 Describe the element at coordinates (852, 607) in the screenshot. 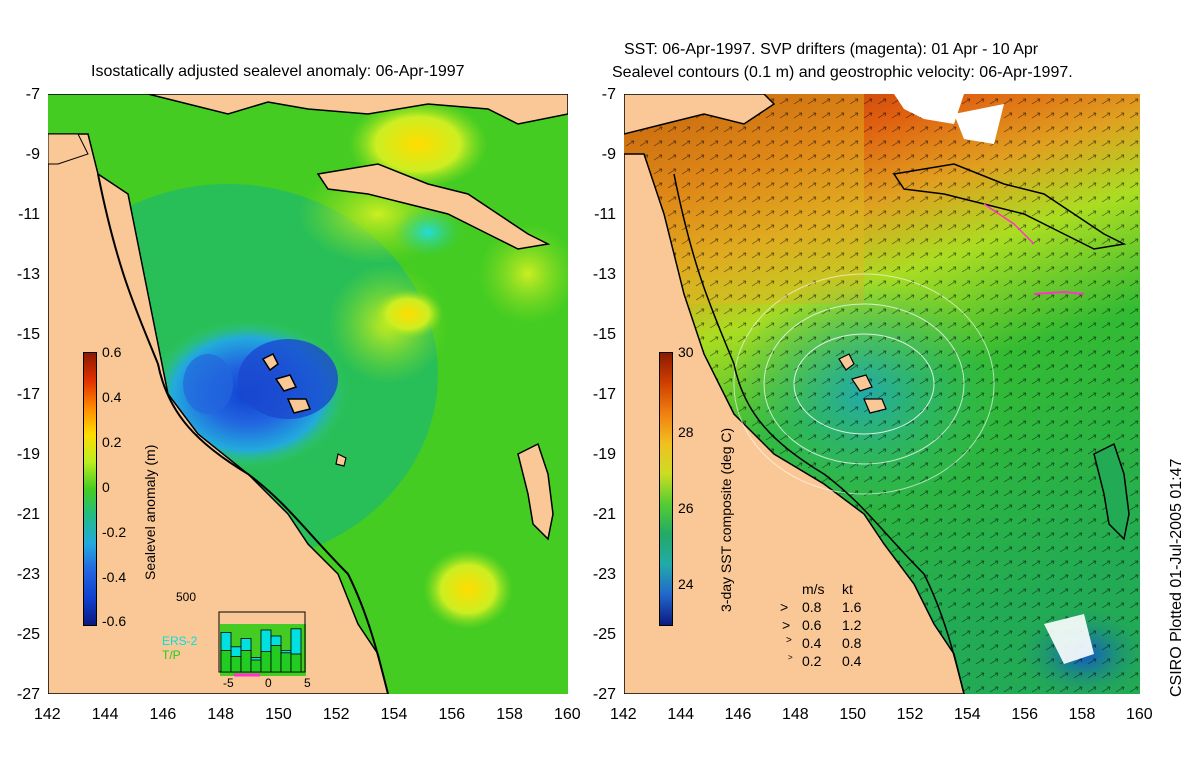

I see `velocity-legend-kt: 1.6` at that location.